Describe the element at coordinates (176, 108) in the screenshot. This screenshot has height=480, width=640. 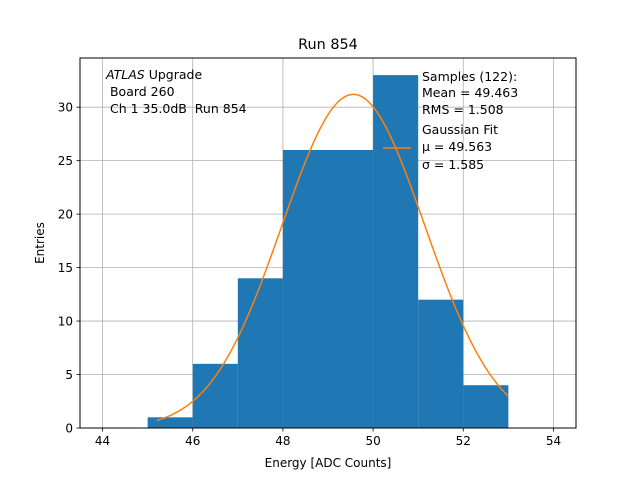
I see `annotation-line-3: Ch 1 35.0dB Run 854` at that location.